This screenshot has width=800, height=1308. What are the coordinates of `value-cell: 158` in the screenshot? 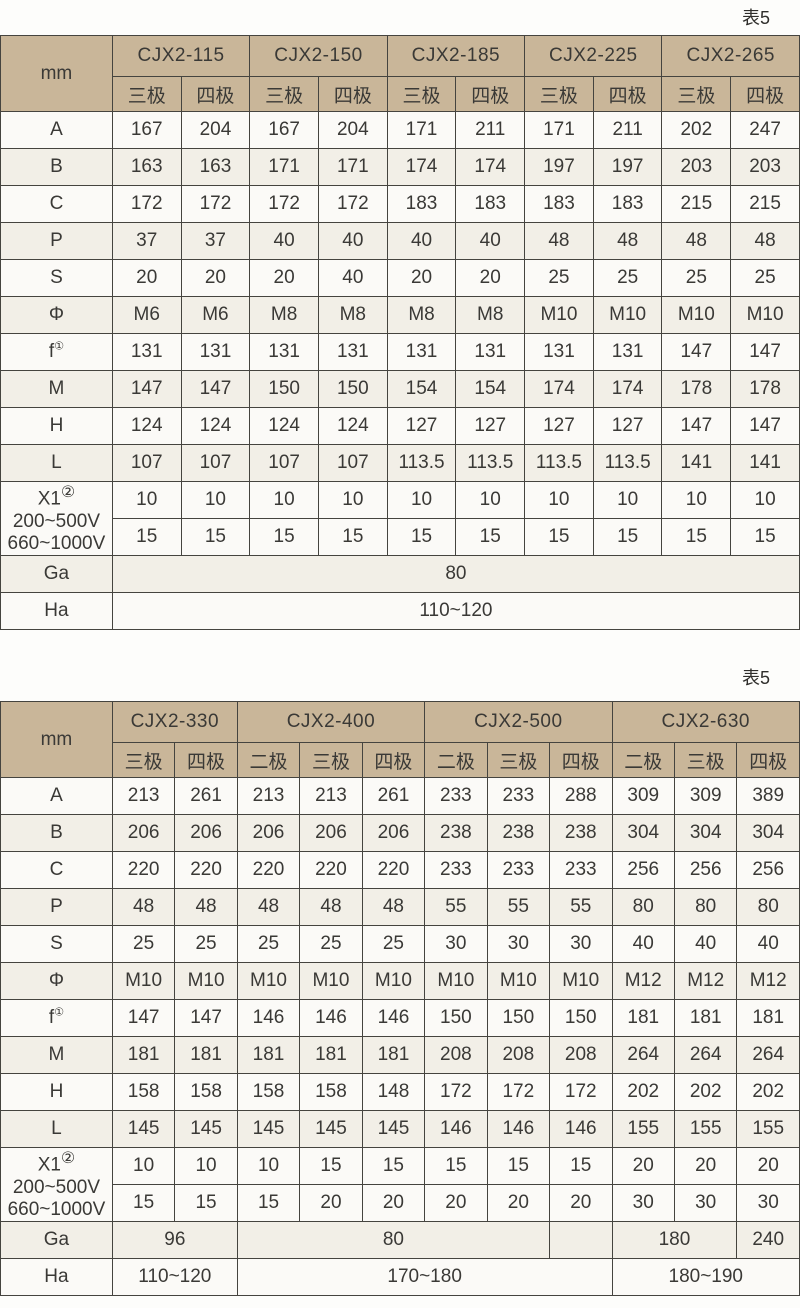 It's located at (268, 1092).